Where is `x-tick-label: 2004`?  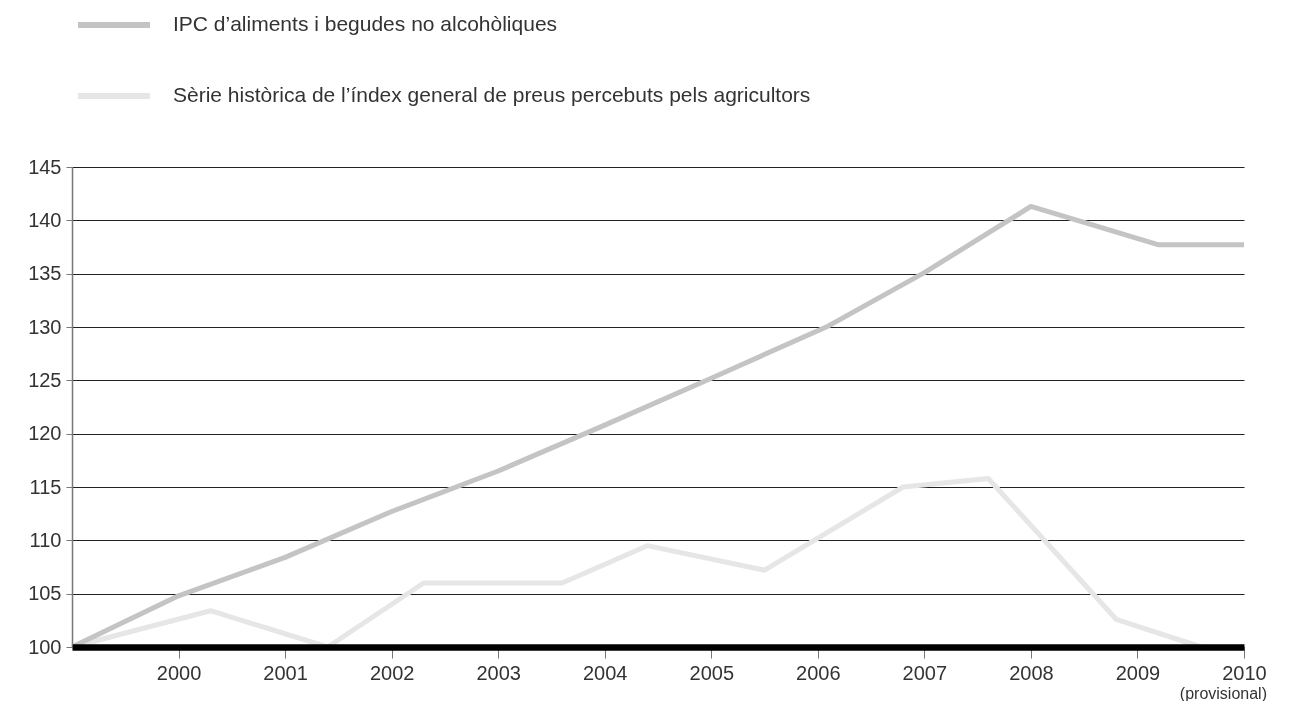 x-tick-label: 2004 is located at coordinates (605, 672).